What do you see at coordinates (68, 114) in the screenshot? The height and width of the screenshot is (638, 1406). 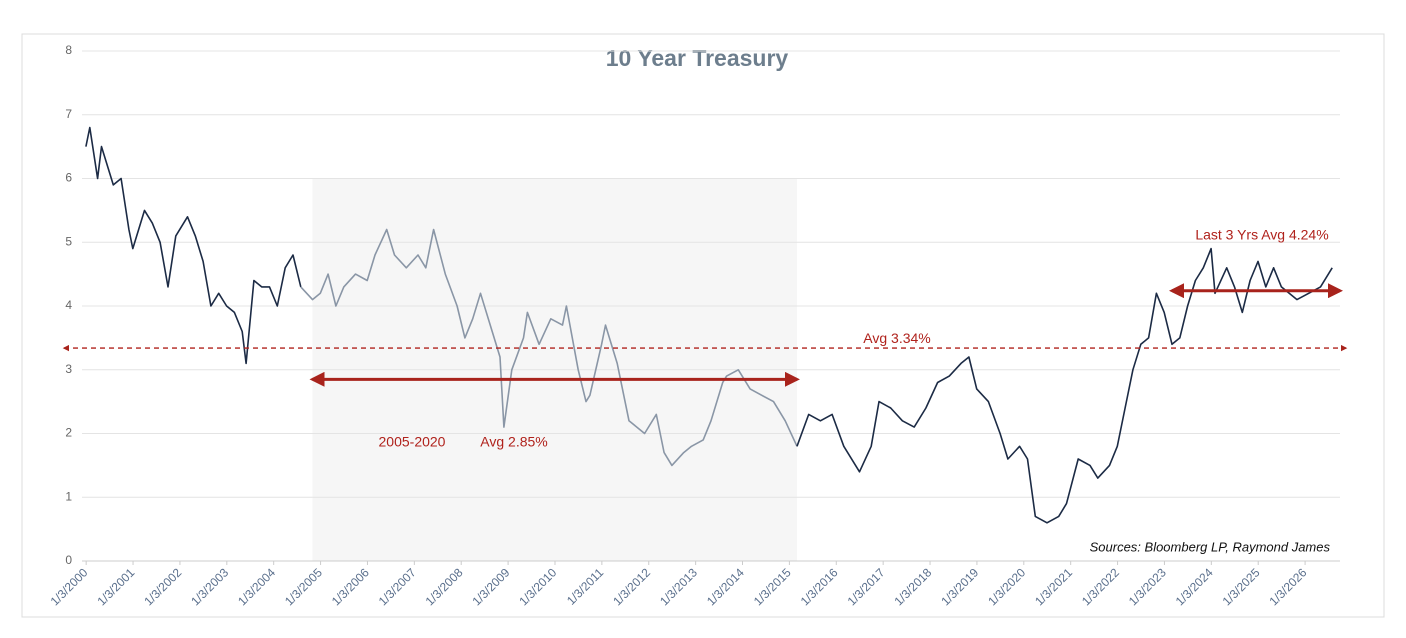 I see `y-tick-label: 7` at bounding box center [68, 114].